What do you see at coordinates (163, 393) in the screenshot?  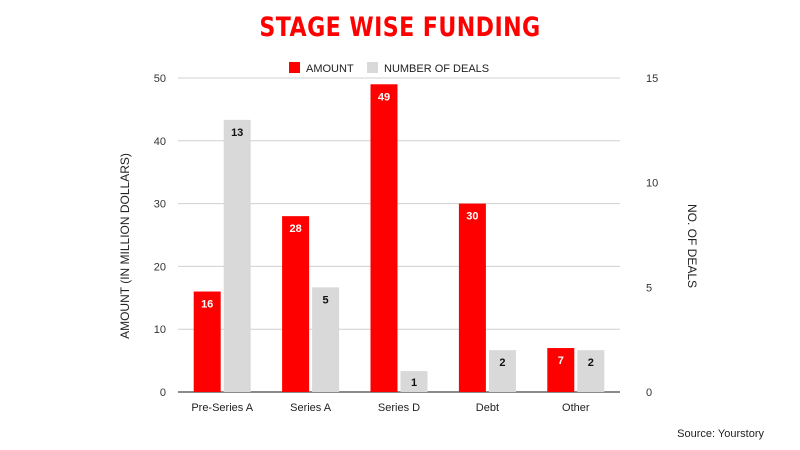 I see `left-tick-label: 0` at bounding box center [163, 393].